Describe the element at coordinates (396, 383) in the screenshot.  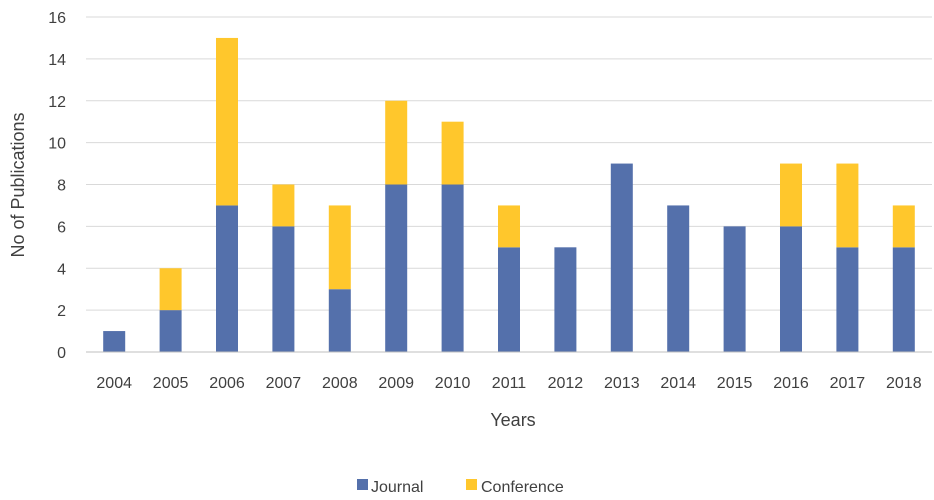
I see `x-tick-label: 2009` at that location.